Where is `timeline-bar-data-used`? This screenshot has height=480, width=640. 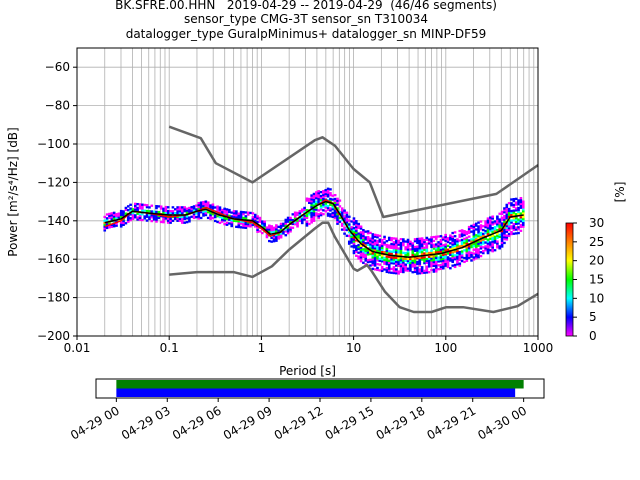 timeline-bar-data-used is located at coordinates (316, 392).